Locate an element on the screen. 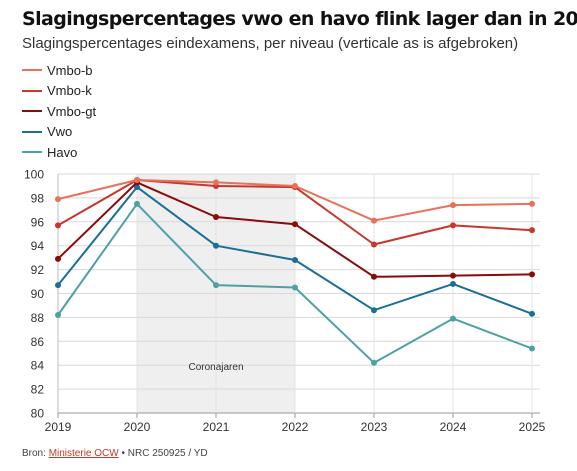  legend-swatch-vmbo-k is located at coordinates (32, 90).